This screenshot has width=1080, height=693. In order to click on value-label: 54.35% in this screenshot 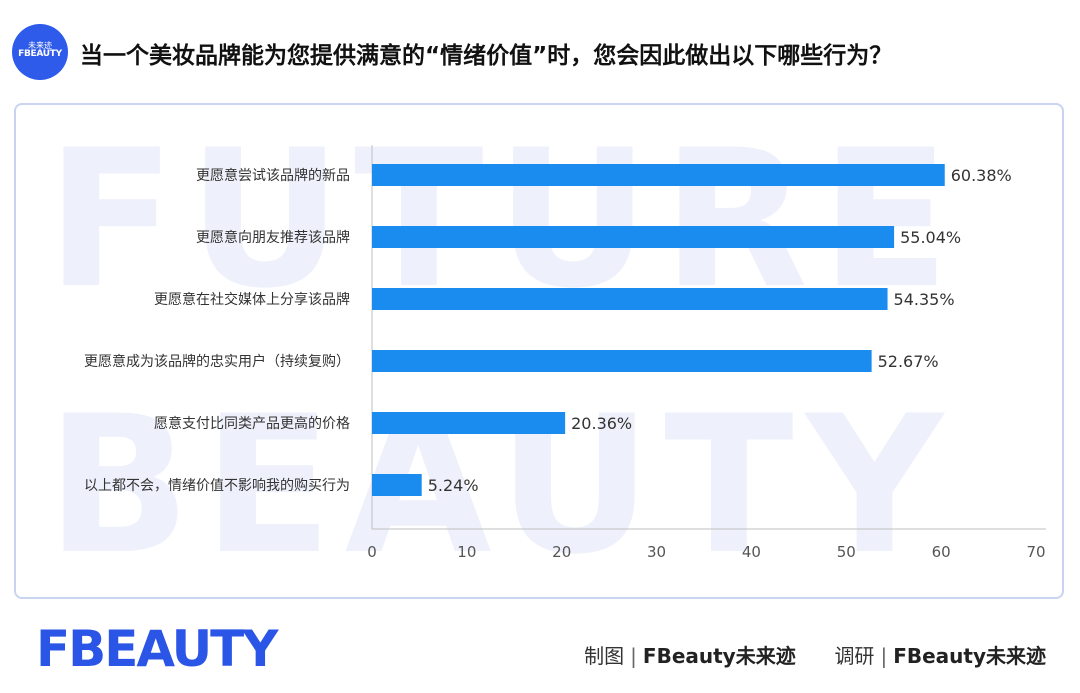, I will do `click(924, 299)`.